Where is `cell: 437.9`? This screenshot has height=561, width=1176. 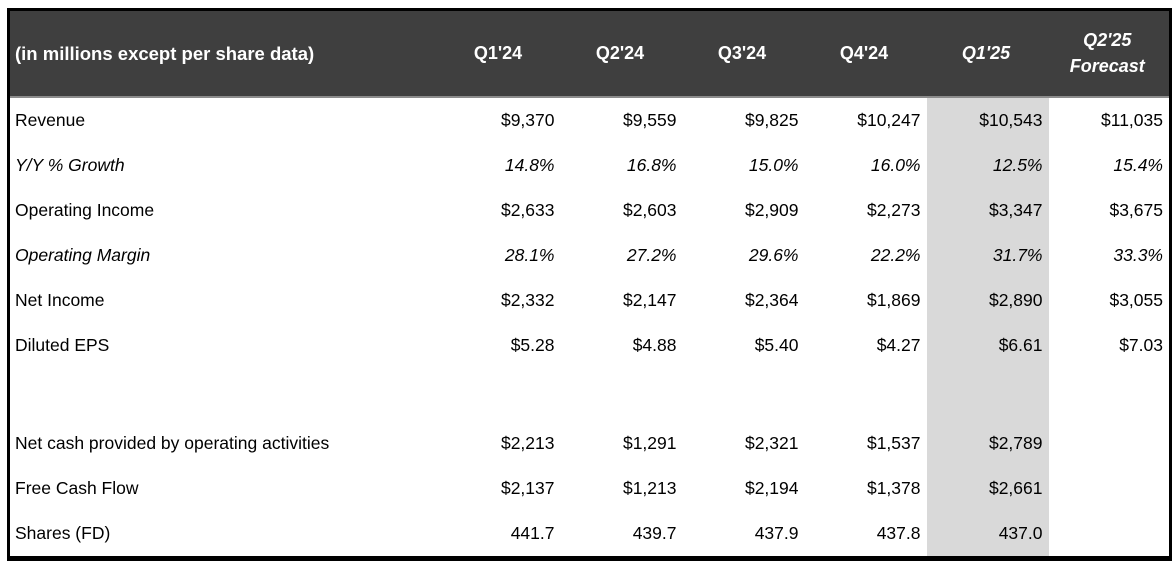
cell: 437.9 is located at coordinates (776, 533).